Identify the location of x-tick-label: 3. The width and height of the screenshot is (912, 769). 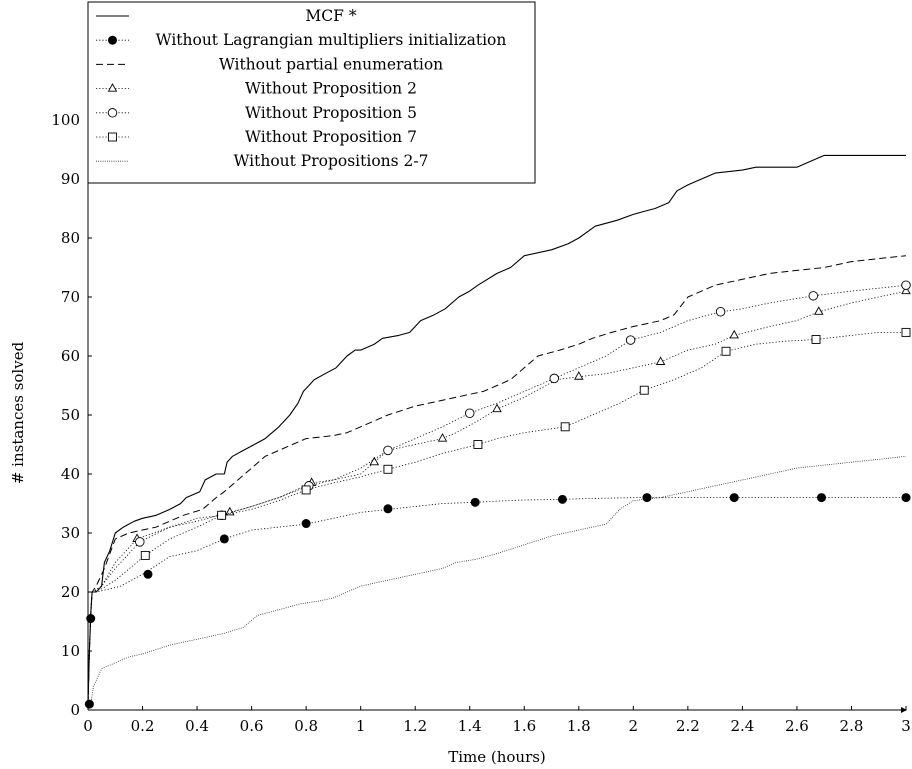
(906, 726).